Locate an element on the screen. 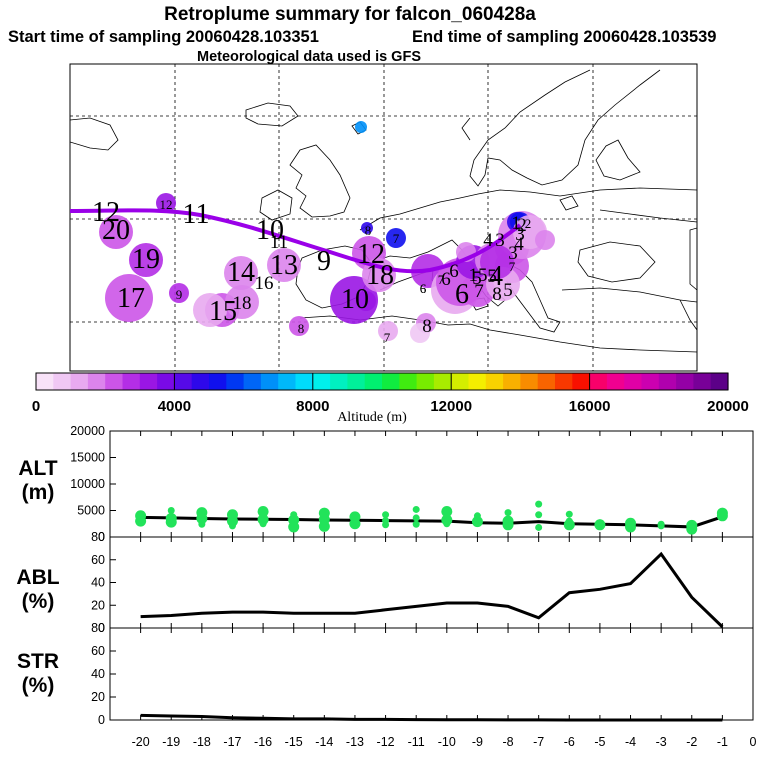 This screenshot has width=768, height=768. x-tick-label: -16 is located at coordinates (263, 742).